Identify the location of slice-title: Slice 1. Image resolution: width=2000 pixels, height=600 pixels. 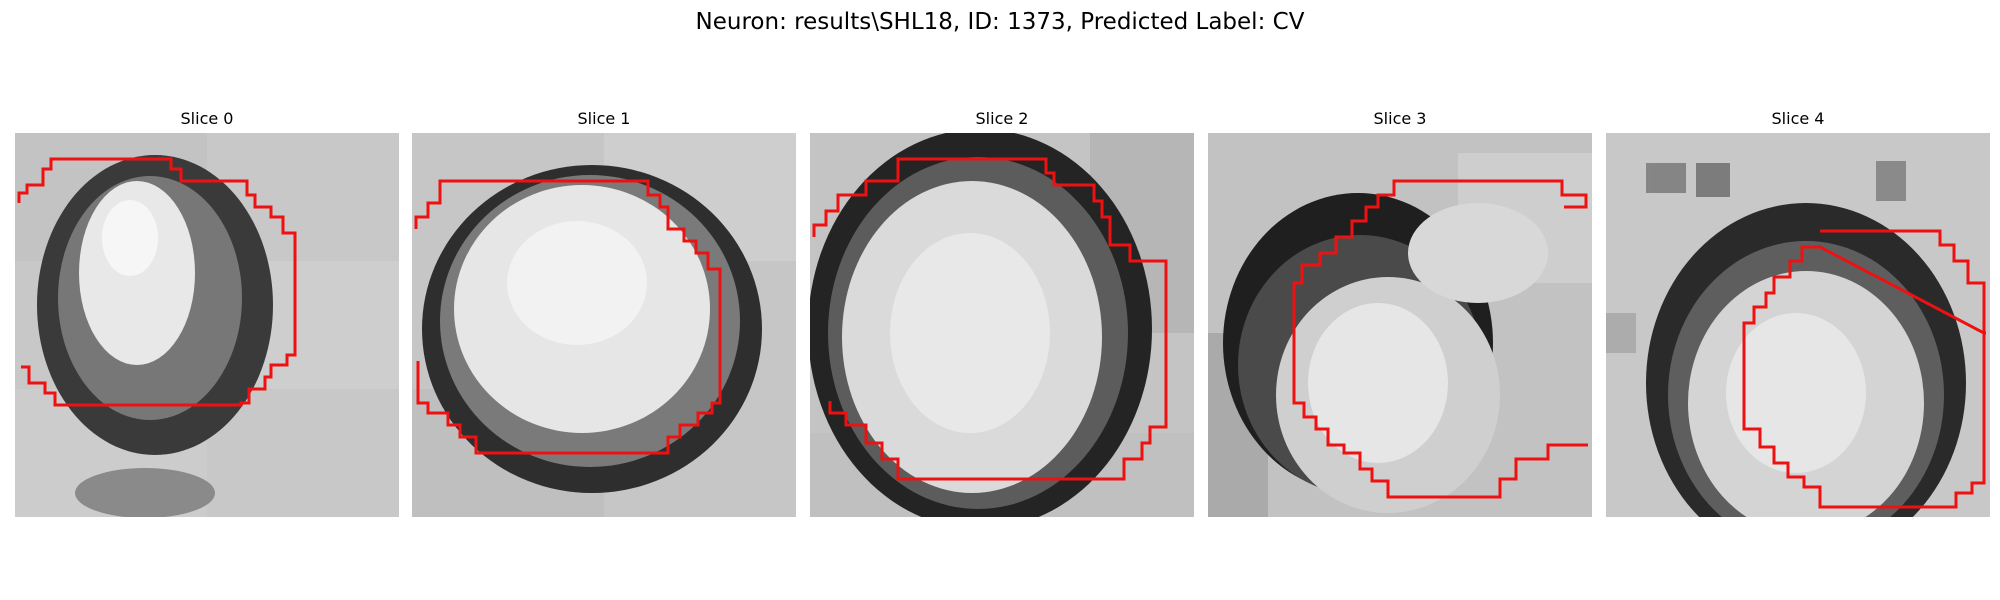
(604, 118).